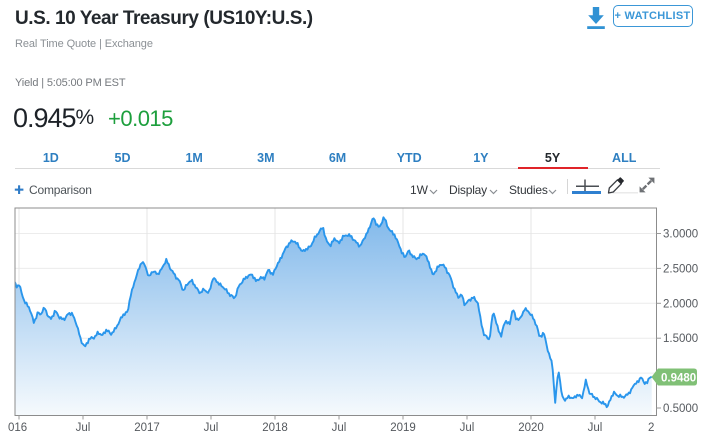 The image size is (710, 446). Describe the element at coordinates (147, 428) in the screenshot. I see `svg-text: 2017` at that location.